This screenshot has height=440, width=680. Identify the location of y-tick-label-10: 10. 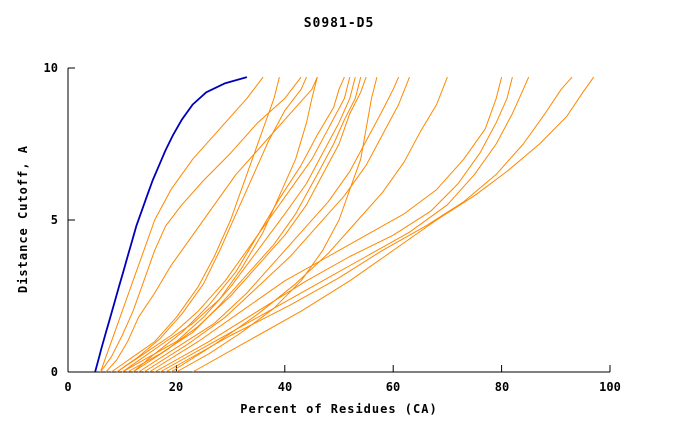
(50, 68).